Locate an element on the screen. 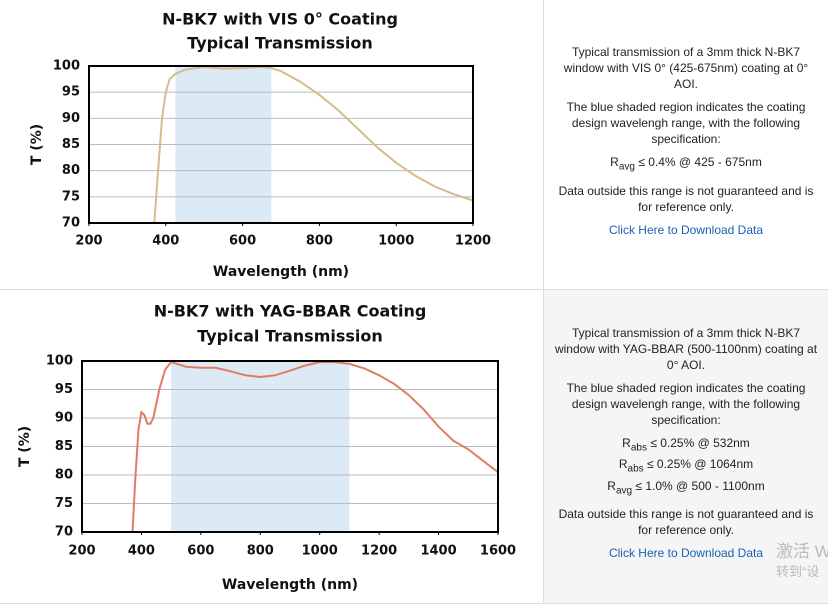 Image resolution: width=828 pixels, height=608 pixels. spec-line: Rabs ≤ 0.25% @ 532nm is located at coordinates (686, 445).